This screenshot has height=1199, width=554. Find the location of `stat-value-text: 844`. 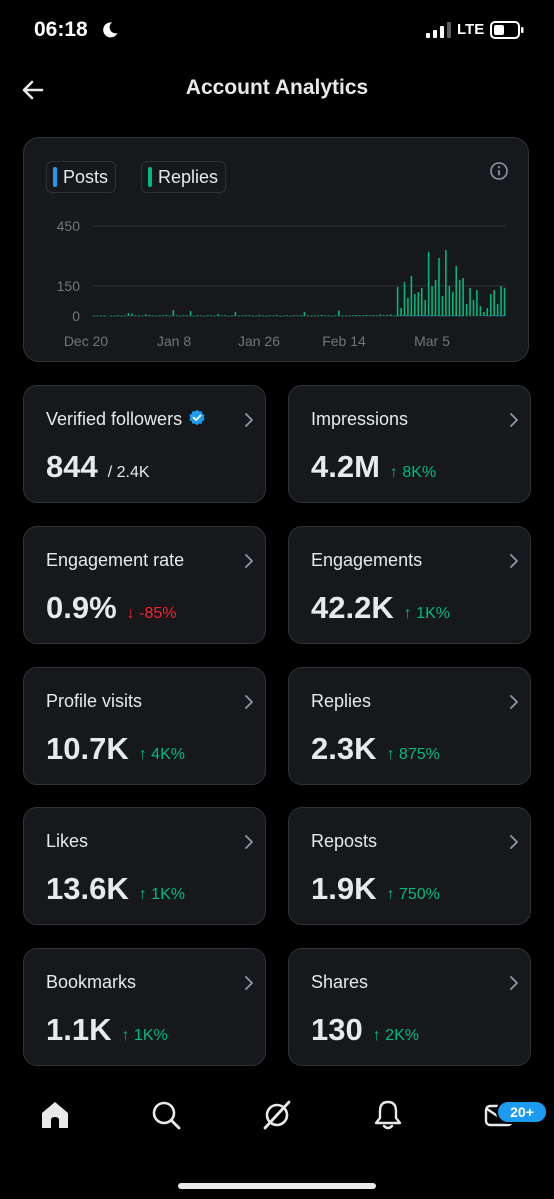

stat-value-text: 844 is located at coordinates (72, 466).